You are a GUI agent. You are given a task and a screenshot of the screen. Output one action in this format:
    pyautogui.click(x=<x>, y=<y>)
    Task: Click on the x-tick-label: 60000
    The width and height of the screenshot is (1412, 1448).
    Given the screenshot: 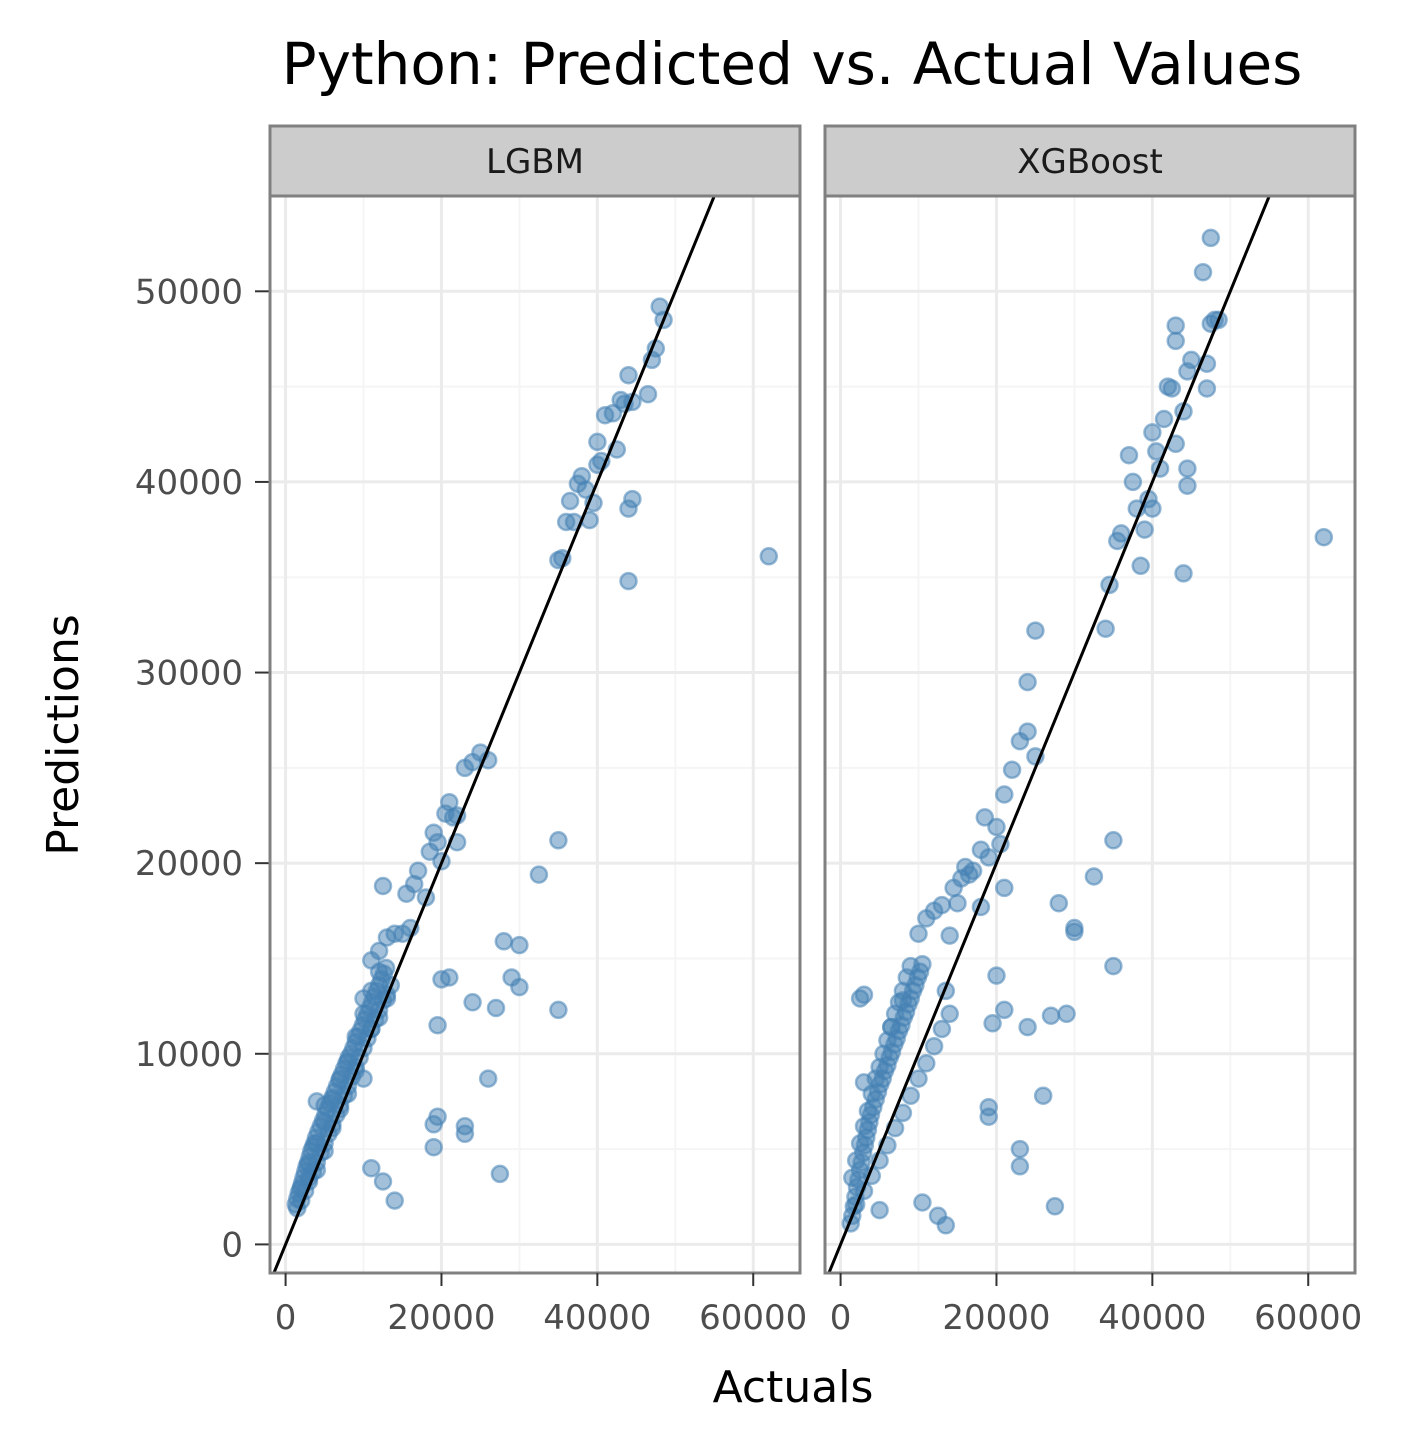 What is the action you would take?
    pyautogui.click(x=753, y=1318)
    